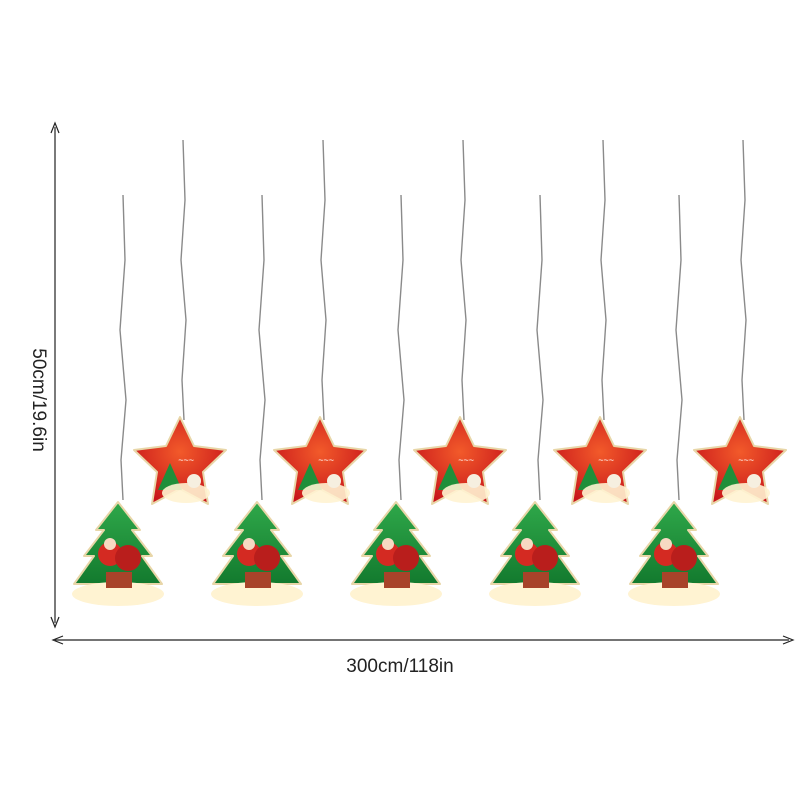  I want to click on width-dimension: 300cm/118in, so click(423, 656).